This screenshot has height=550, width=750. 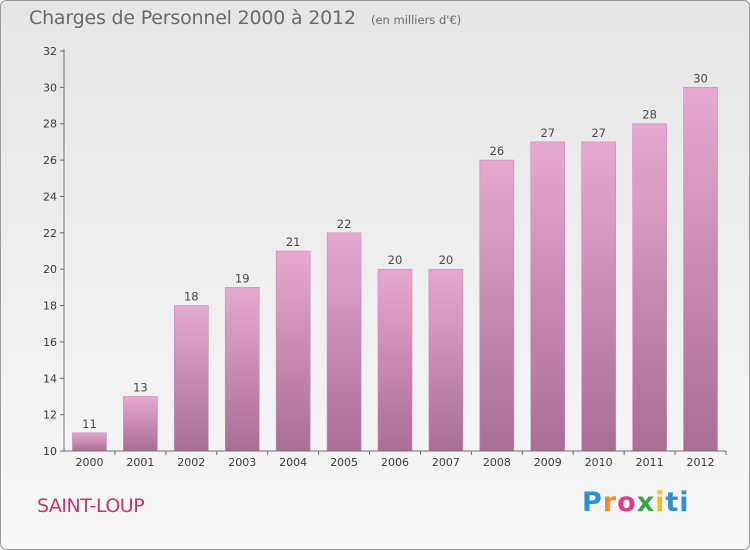 What do you see at coordinates (548, 462) in the screenshot?
I see `x-tick-label: 2009` at bounding box center [548, 462].